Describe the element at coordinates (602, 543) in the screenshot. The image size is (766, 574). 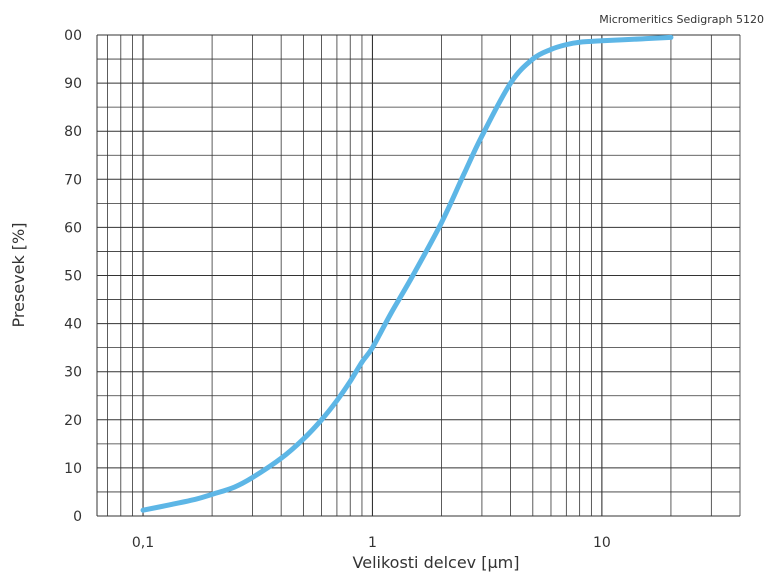
I see `x-tick-label: 10` at that location.